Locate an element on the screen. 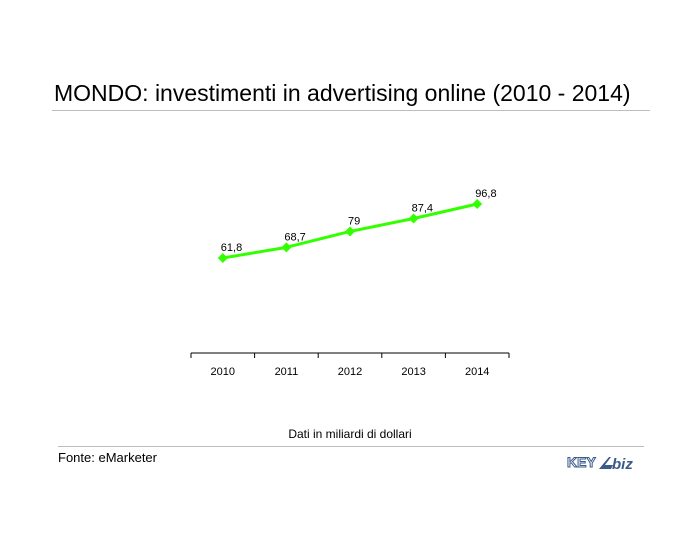 This screenshot has height=550, width=700. x-tick-label: 2012 is located at coordinates (350, 372).